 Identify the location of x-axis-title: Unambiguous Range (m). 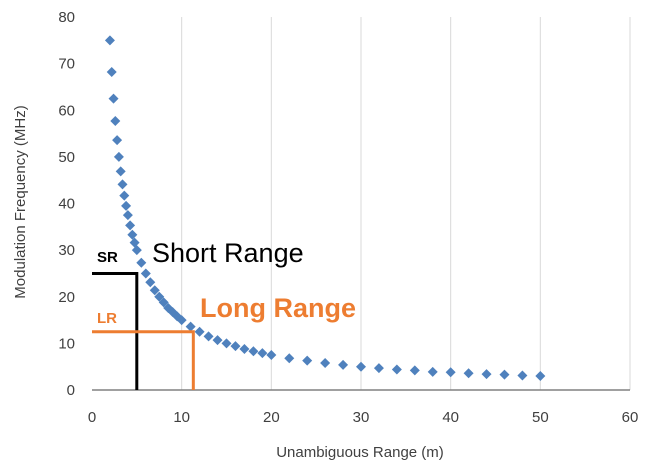
(360, 452).